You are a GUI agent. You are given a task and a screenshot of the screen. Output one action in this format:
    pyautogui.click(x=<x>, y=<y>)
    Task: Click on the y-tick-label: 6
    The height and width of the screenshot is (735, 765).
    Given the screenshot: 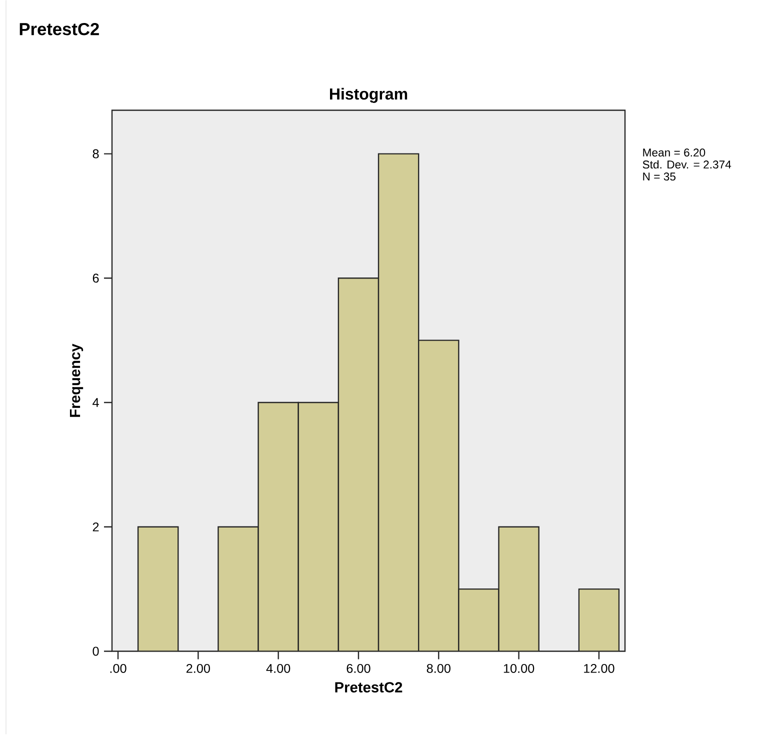 What is the action you would take?
    pyautogui.click(x=95, y=278)
    